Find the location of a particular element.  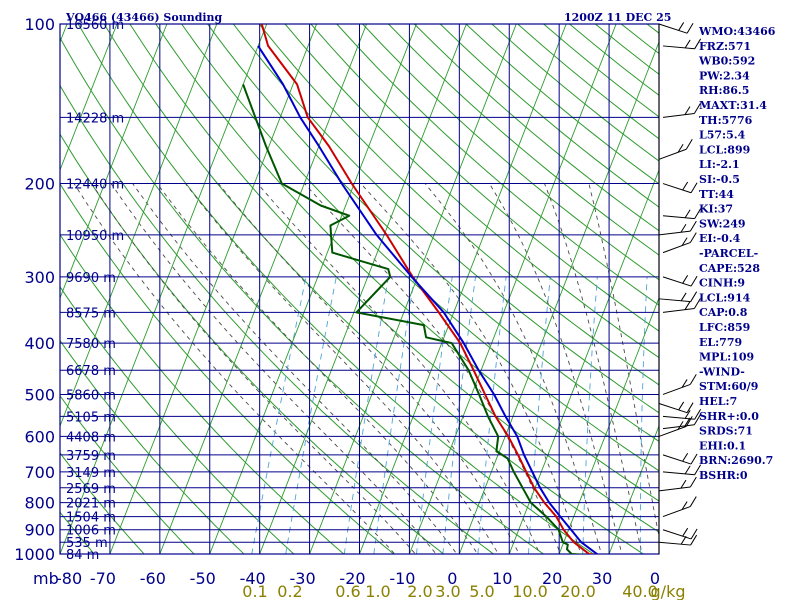

temperature-tick-label: 10 is located at coordinates (502, 578).